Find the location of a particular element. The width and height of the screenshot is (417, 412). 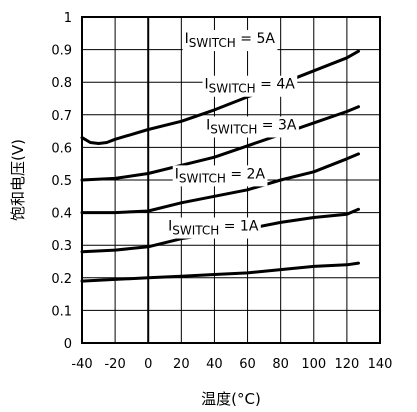

y-tick-label: 0.8 is located at coordinates (61, 83).